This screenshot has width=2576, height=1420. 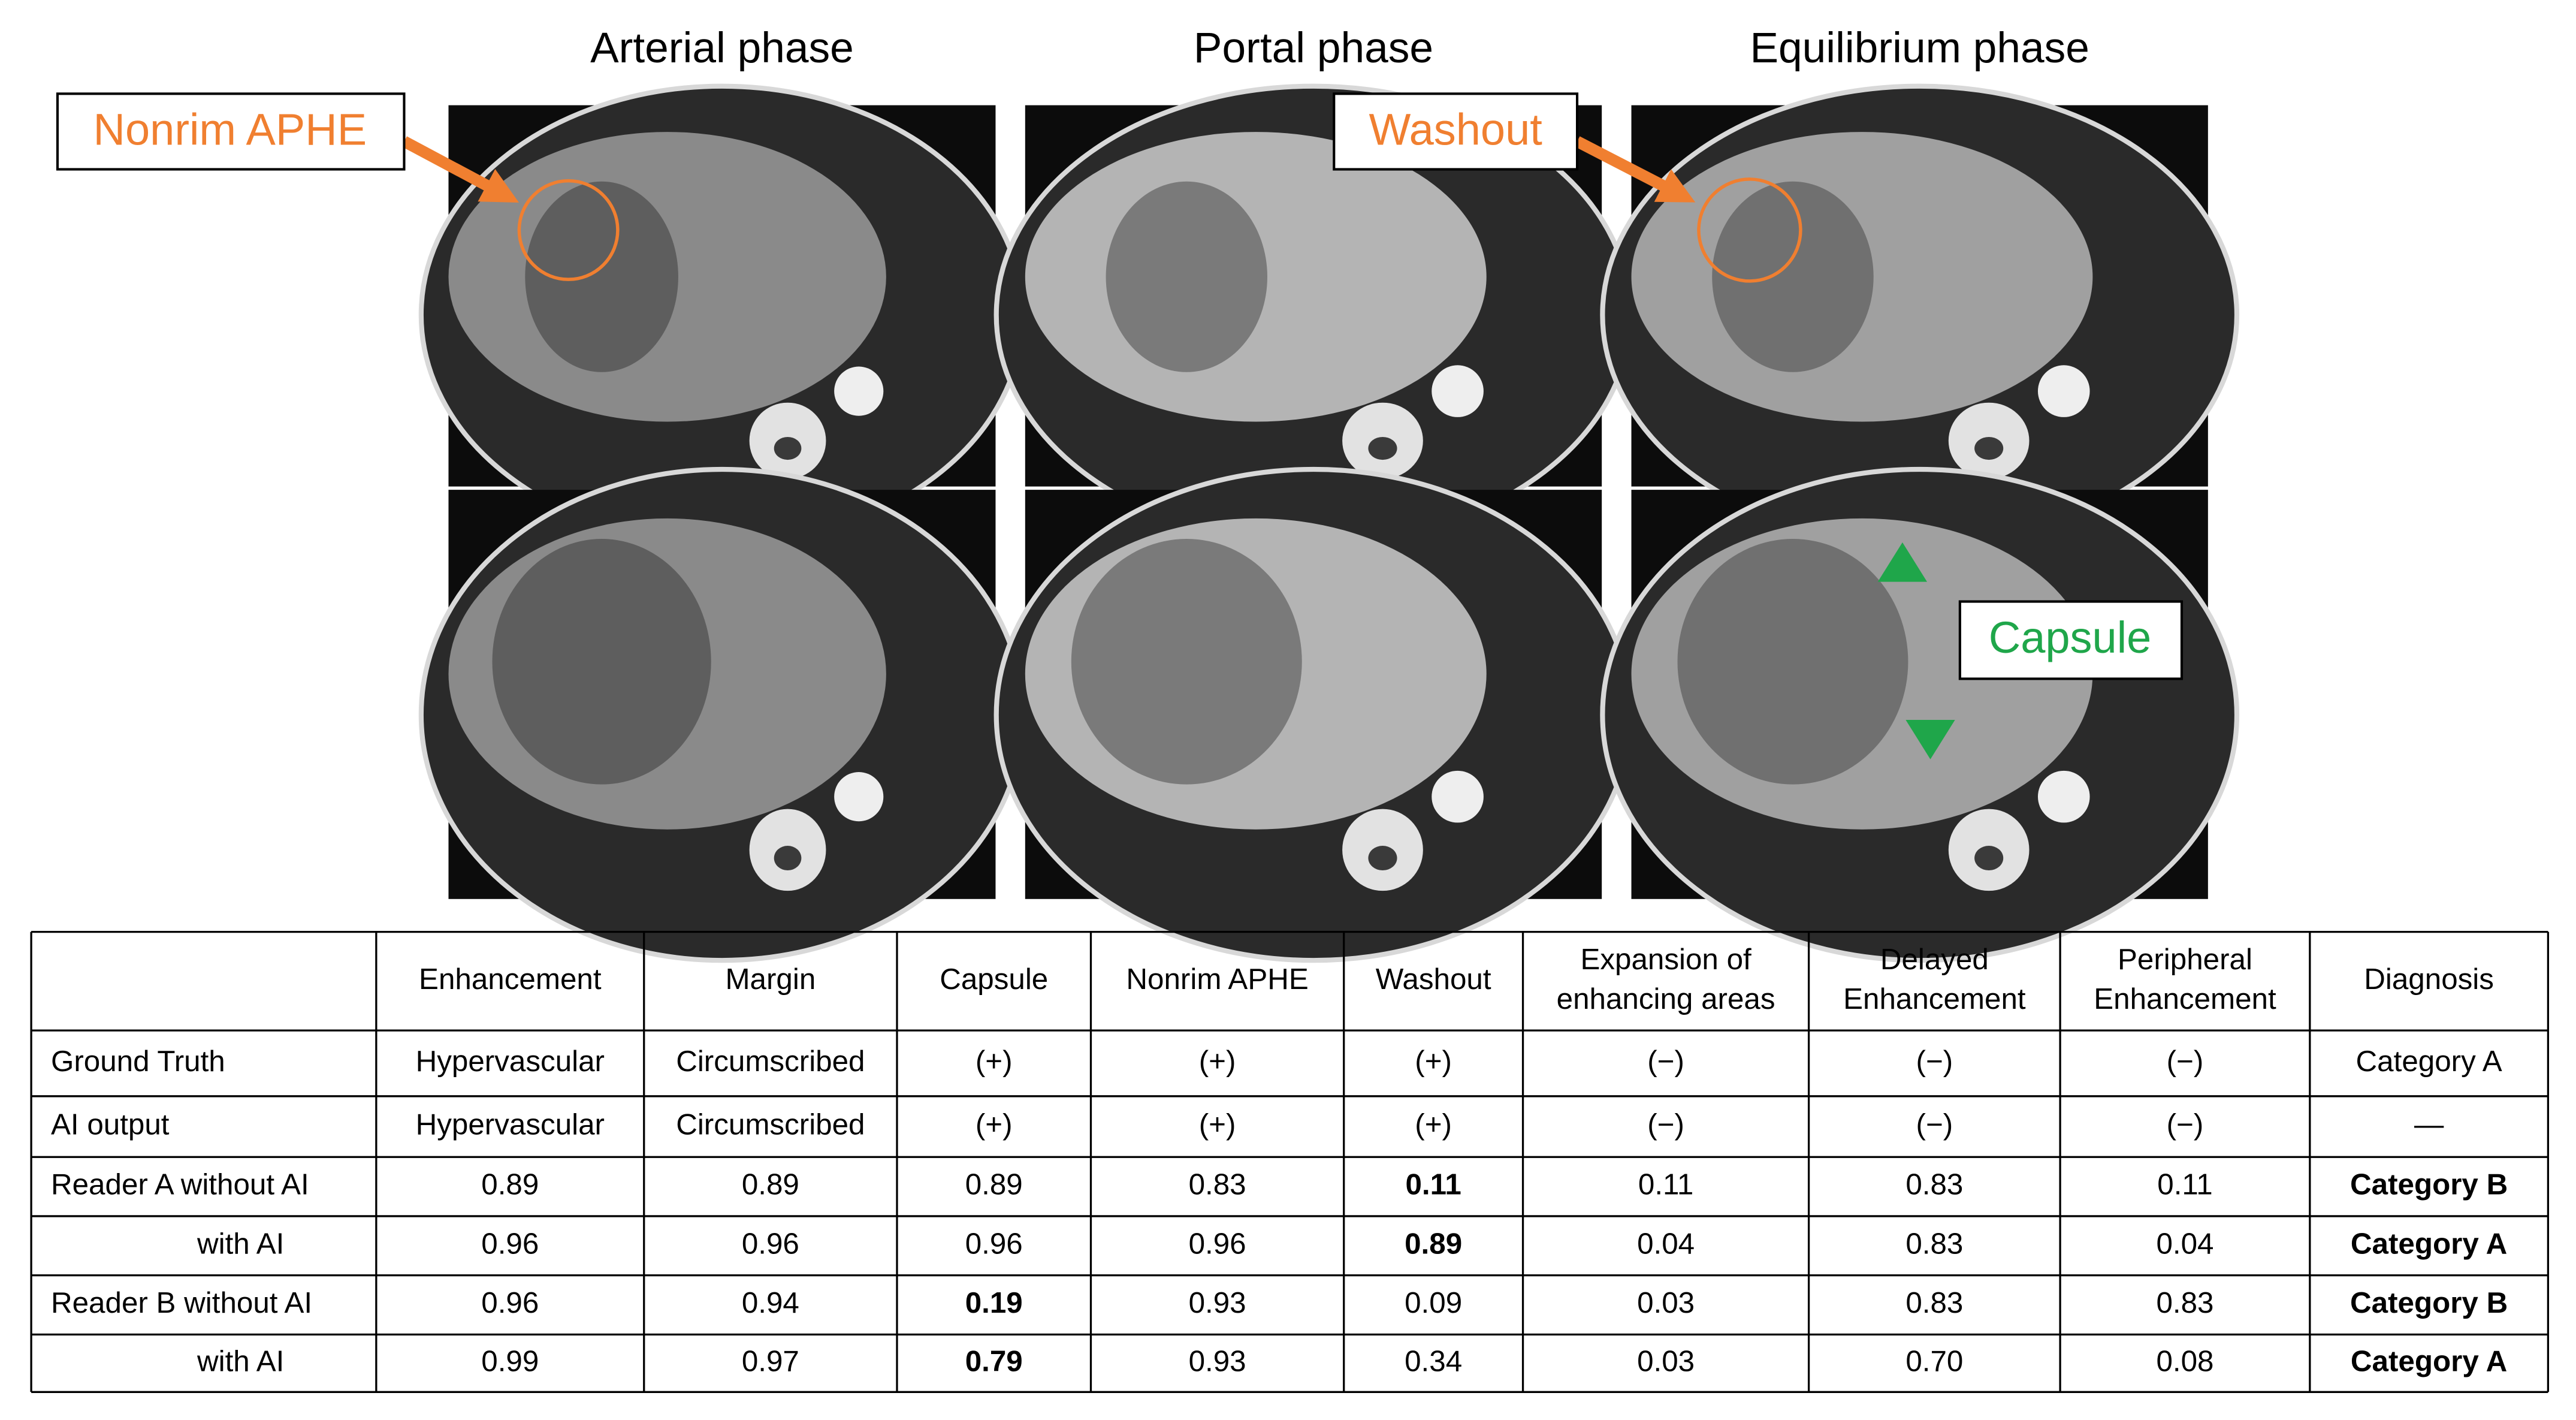 I want to click on table-cell: 0.70, so click(x=1934, y=1360).